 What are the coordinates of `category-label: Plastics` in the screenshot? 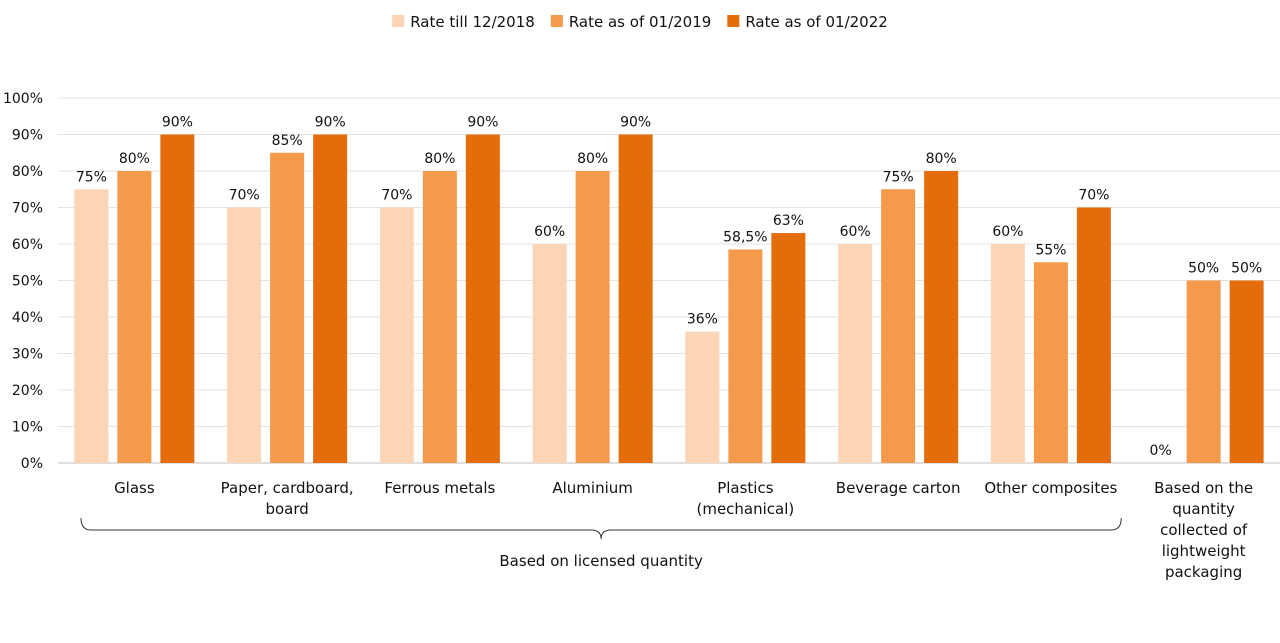 It's located at (745, 488).